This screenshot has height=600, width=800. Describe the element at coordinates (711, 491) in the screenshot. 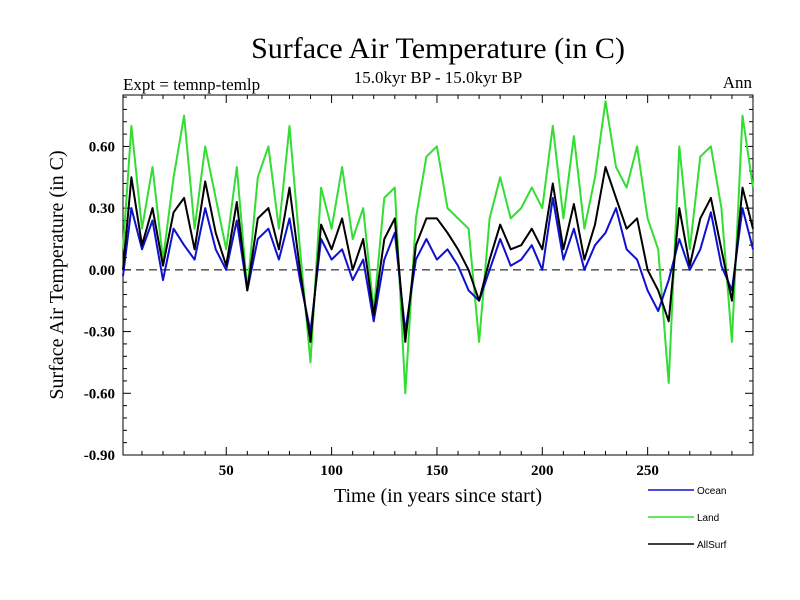

I see `legend-label-ocean: Ocean` at that location.